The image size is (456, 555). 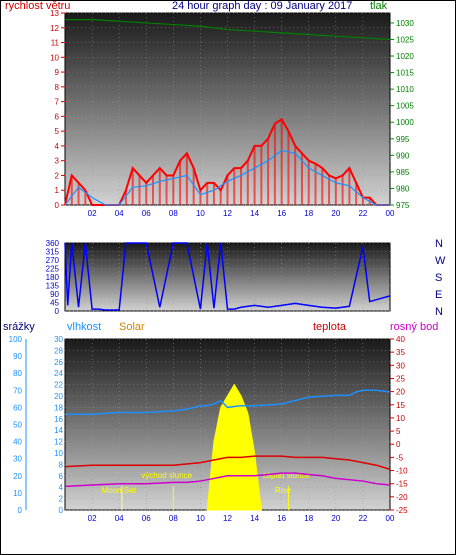 What do you see at coordinates (57, 311) in the screenshot?
I see `direction-tick-label: 0` at bounding box center [57, 311].